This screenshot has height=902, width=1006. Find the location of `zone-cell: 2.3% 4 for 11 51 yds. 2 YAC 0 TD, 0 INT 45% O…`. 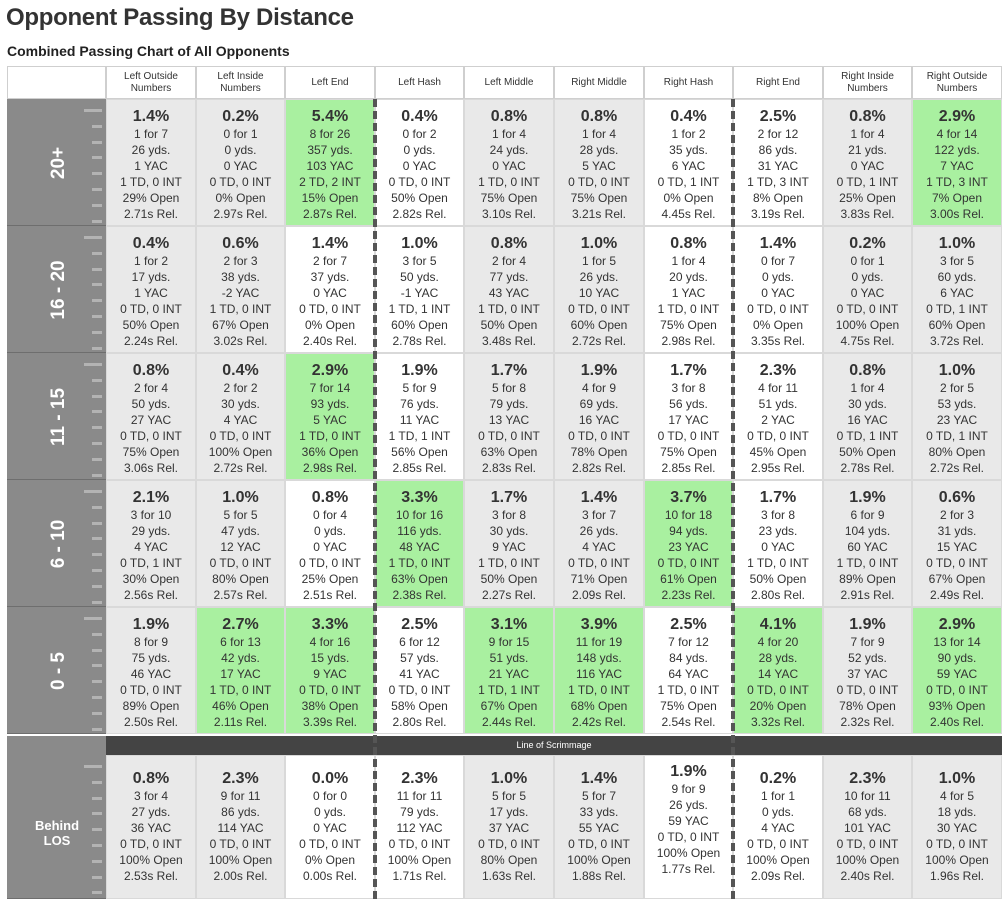

zone-cell: 2.3% 4 for 11 51 yds. 2 YAC 0 TD, 0 INT 45% O… is located at coordinates (778, 416).